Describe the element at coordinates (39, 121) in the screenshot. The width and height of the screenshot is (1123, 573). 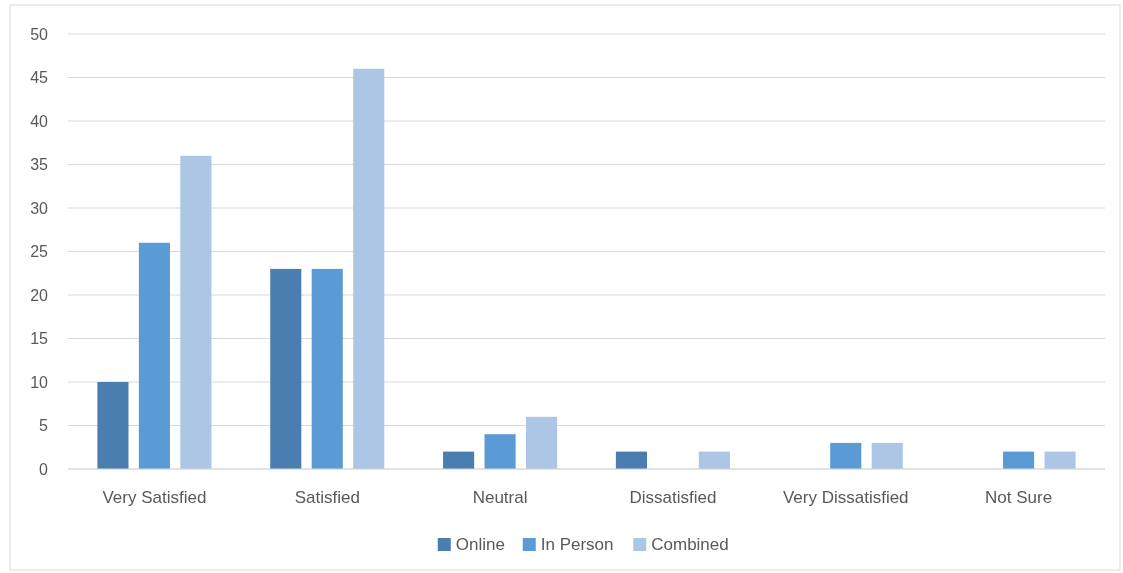
I see `y-tick-label: 40` at that location.